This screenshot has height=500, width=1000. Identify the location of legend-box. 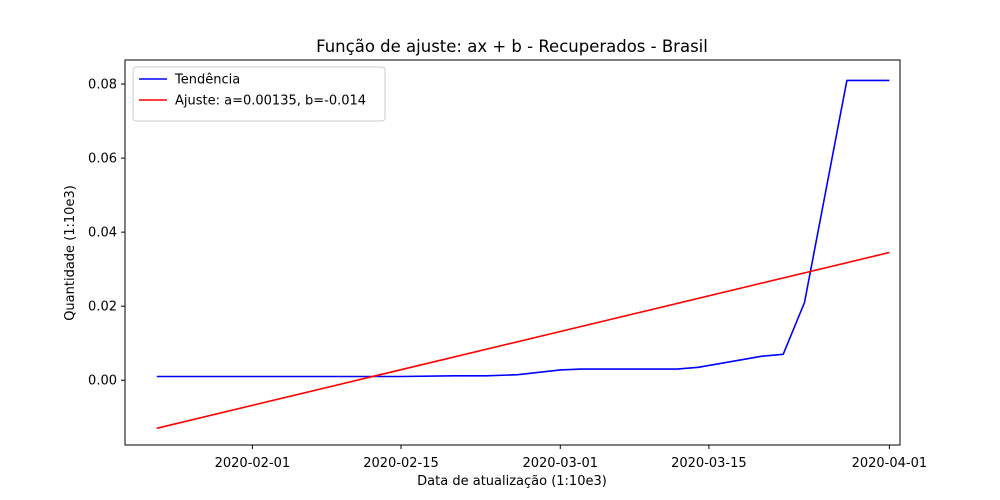
(259, 94).